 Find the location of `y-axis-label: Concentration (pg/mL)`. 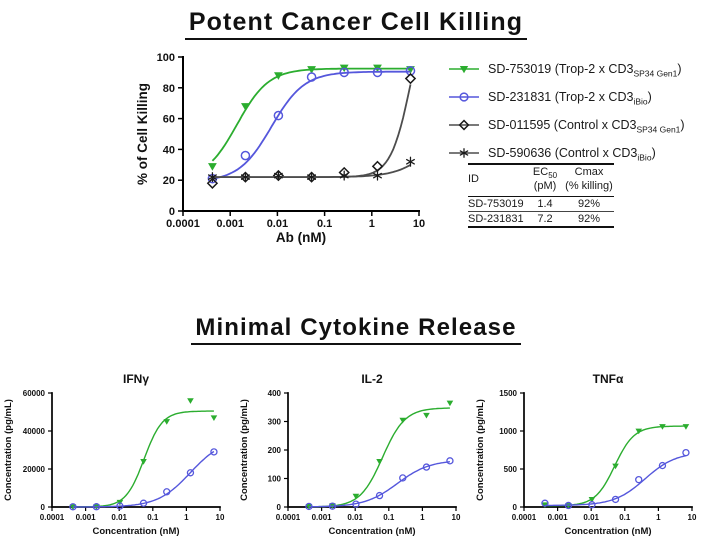

y-axis-label: Concentration (pg/mL) is located at coordinates (244, 450).